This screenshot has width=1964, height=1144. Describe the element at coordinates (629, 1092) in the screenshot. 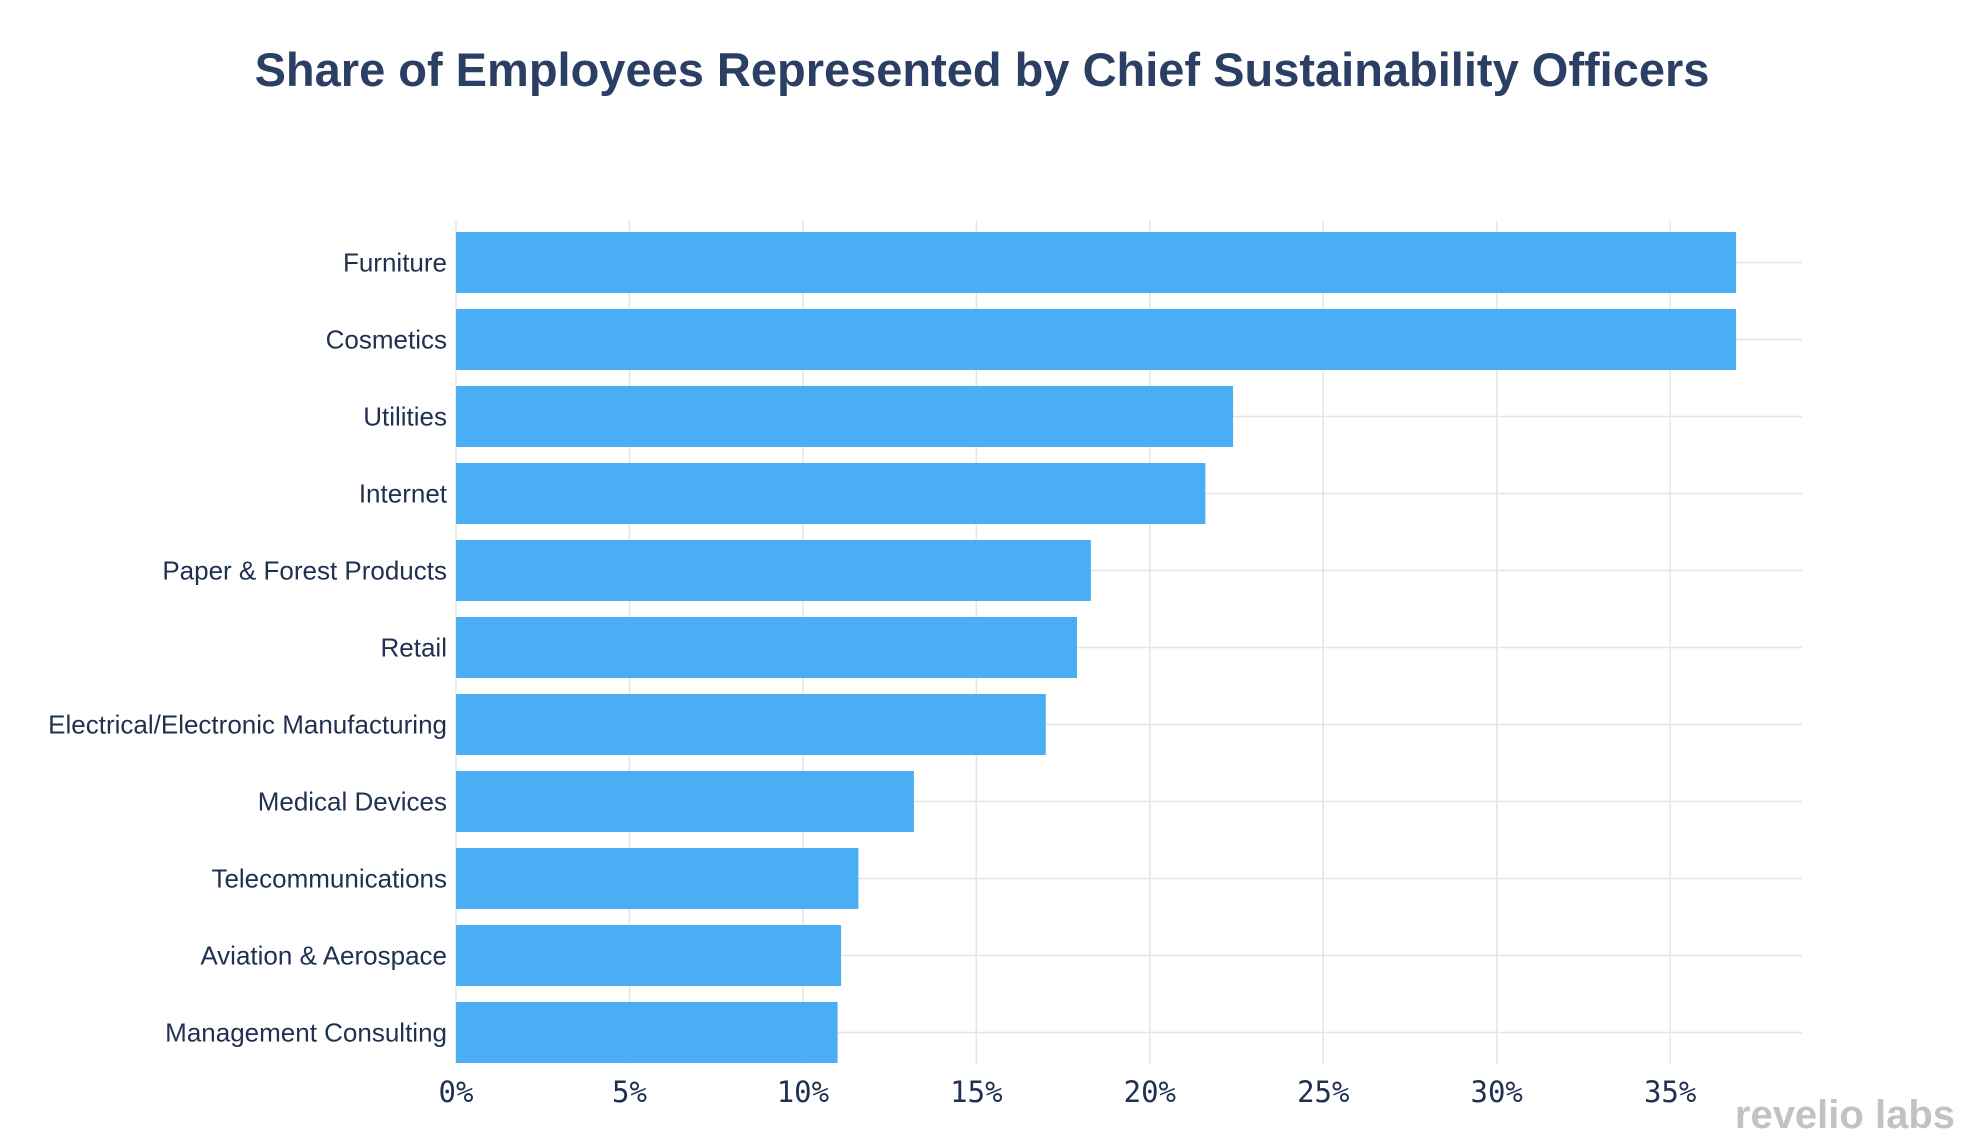

I see `x-tick-label: 5%` at that location.